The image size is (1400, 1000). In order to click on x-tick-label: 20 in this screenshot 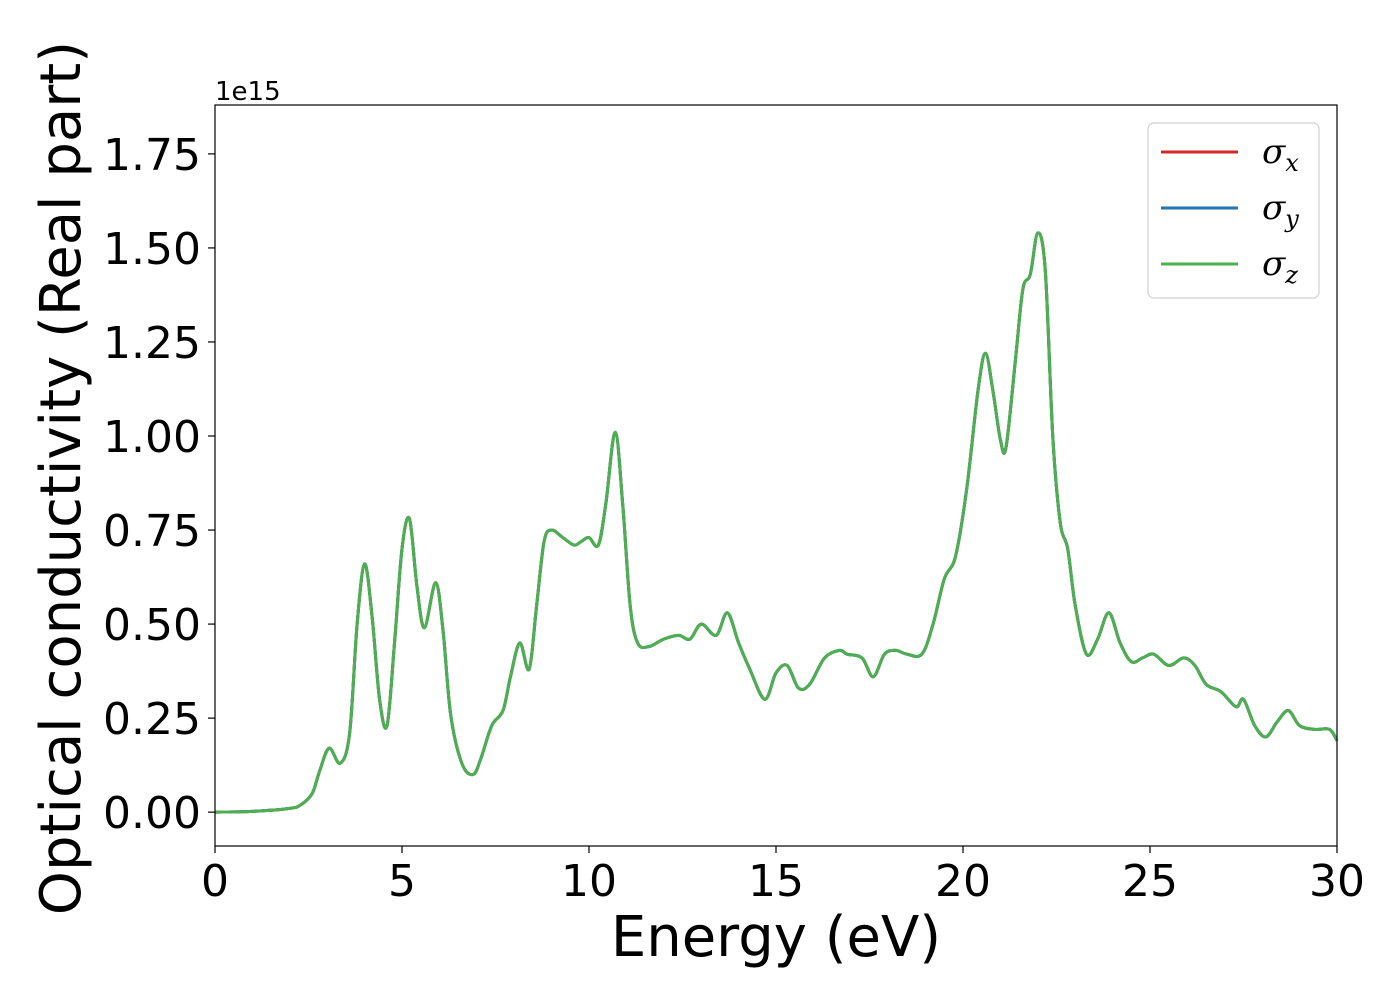, I will do `click(963, 881)`.